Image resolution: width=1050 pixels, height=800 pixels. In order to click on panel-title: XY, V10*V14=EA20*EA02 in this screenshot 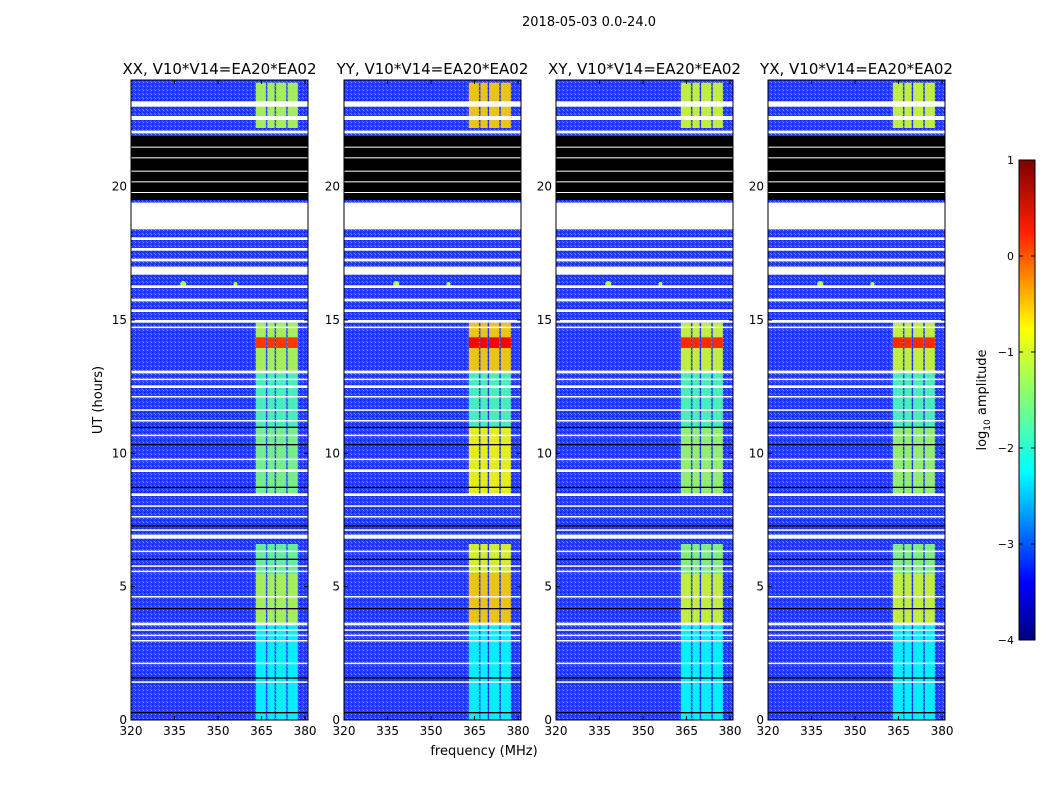, I will do `click(644, 69)`.